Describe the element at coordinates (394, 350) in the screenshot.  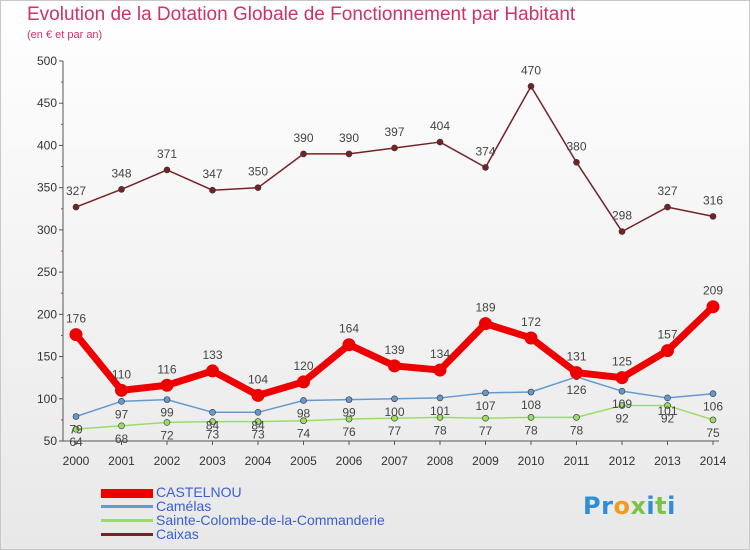
I see `data-label: 139` at that location.